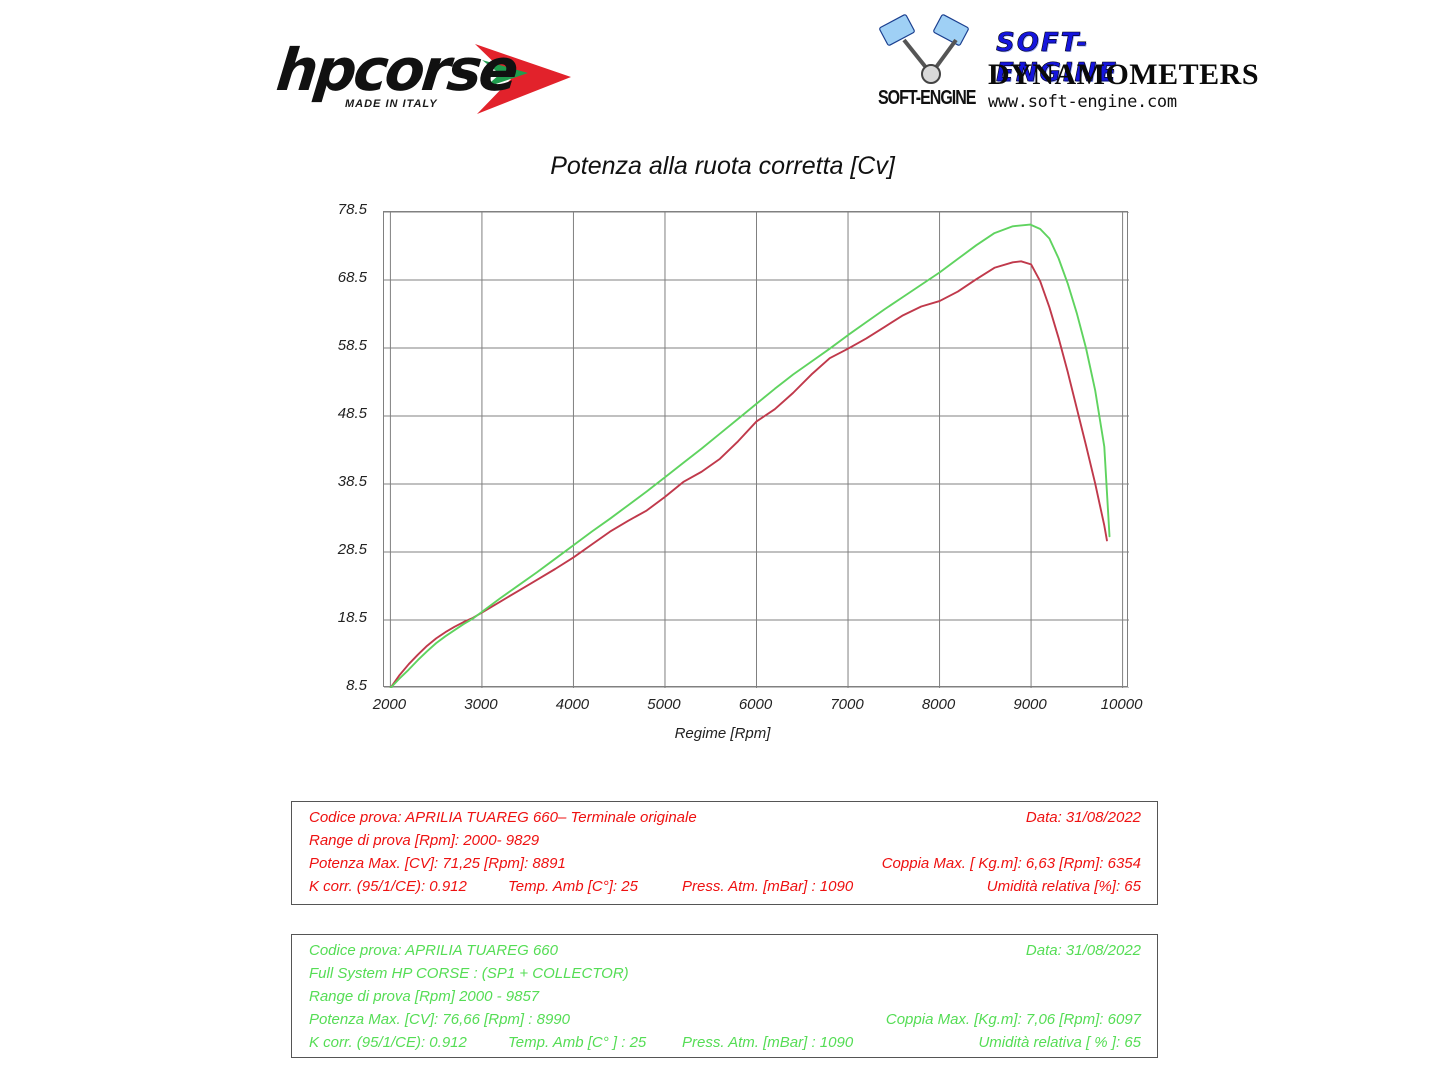 The width and height of the screenshot is (1445, 1085). Describe the element at coordinates (1083, 817) in the screenshot. I see `data-stock: Data: 31/08/2022` at that location.